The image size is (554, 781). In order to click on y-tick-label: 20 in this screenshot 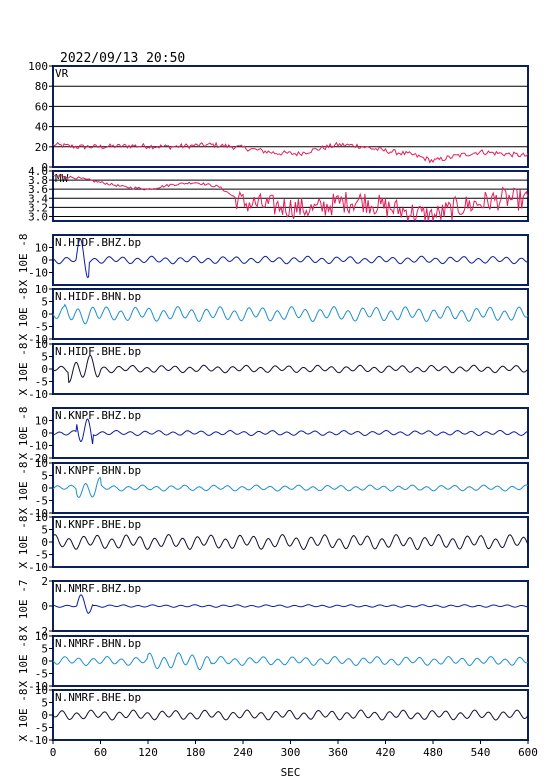, I will do `click(41, 147)`.